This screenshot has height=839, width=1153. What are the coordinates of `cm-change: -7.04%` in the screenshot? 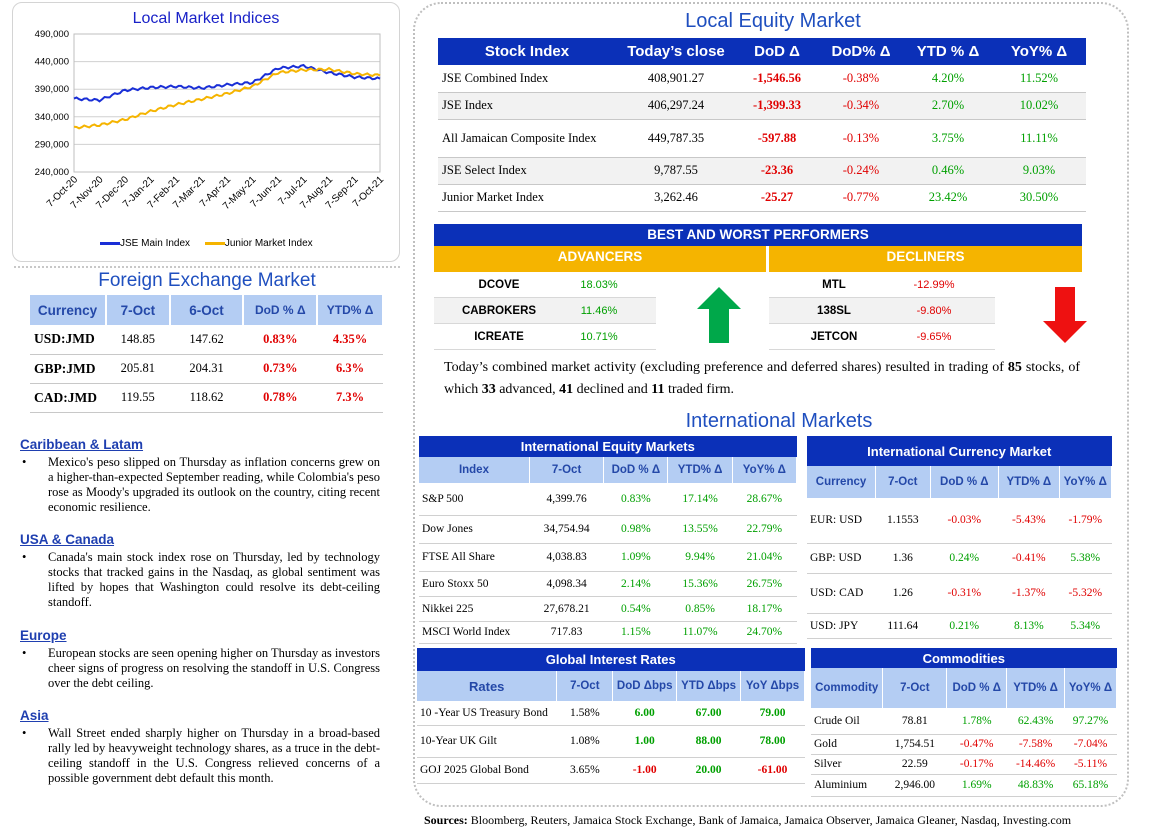 It's located at (1090, 744).